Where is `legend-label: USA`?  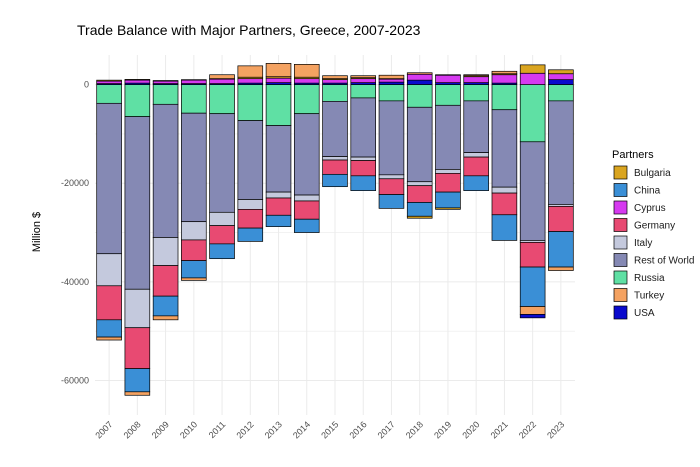 legend-label: USA is located at coordinates (644, 313).